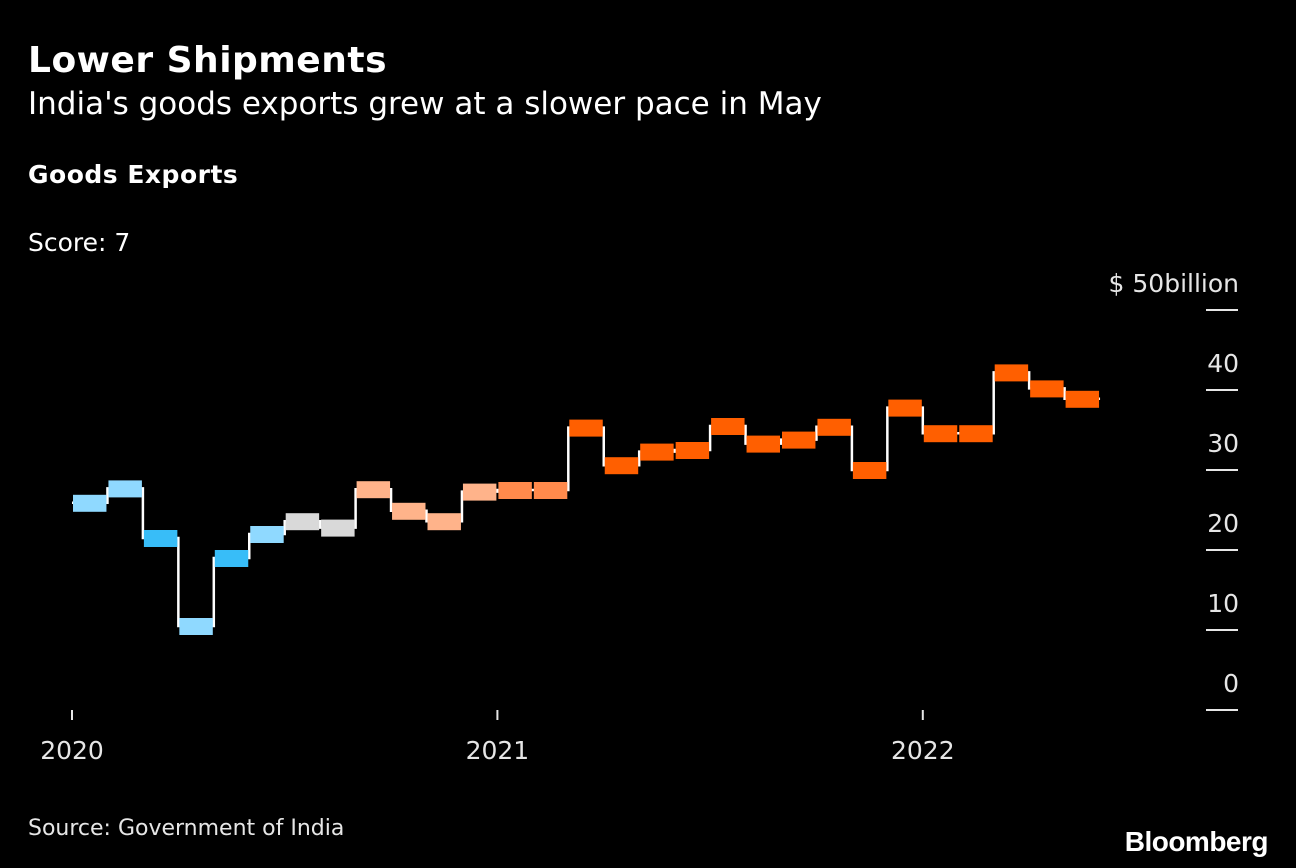 The height and width of the screenshot is (868, 1296). Describe the element at coordinates (1196, 841) in the screenshot. I see `bloomberg-logo: Bloomberg` at that location.